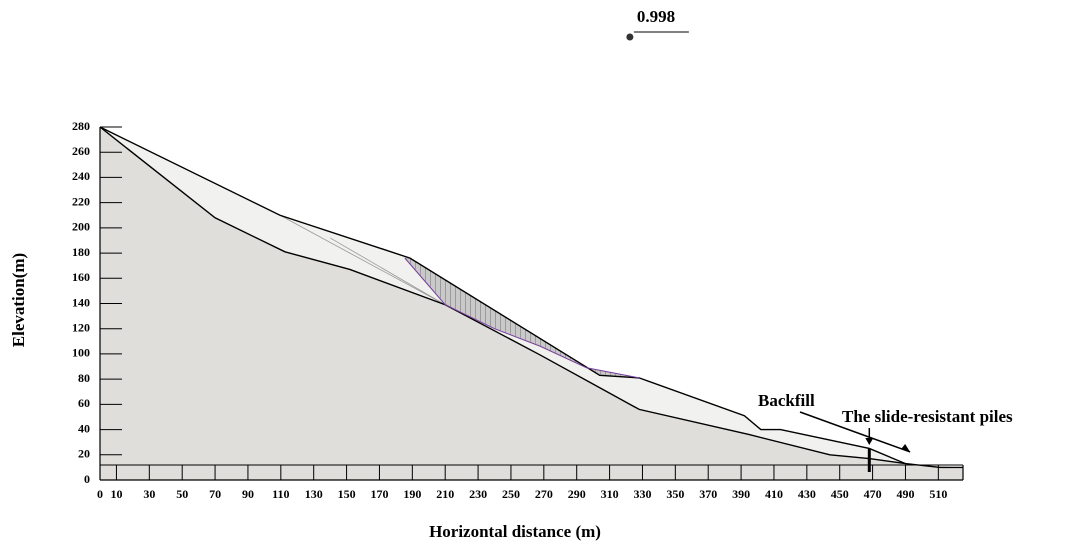 This screenshot has width=1073, height=552. Describe the element at coordinates (280, 494) in the screenshot. I see `x-tick-label: 110` at that location.